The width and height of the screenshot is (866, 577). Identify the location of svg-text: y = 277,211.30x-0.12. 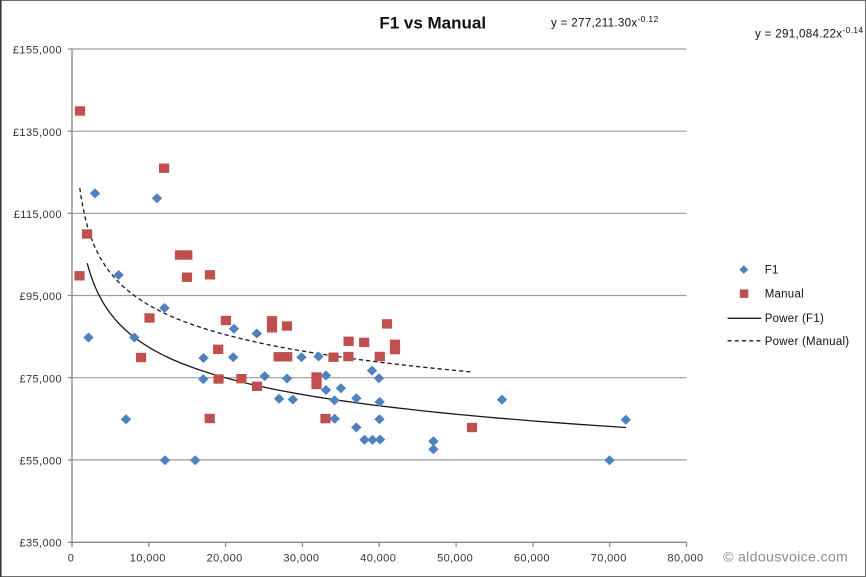
(605, 22).